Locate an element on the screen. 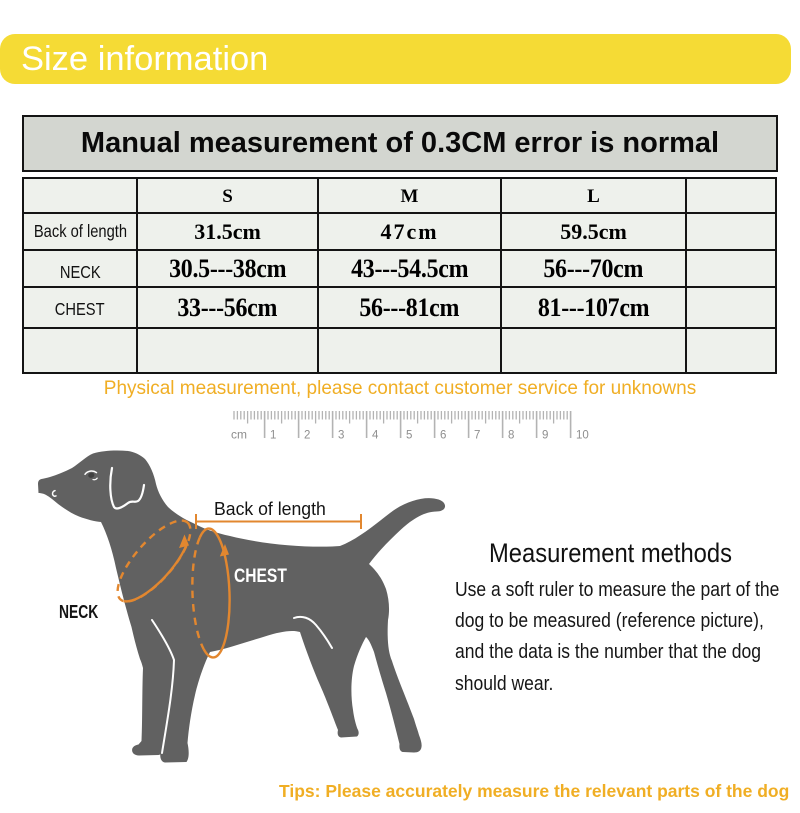 This screenshot has height=813, width=800. svg-text: 3 is located at coordinates (341, 436).